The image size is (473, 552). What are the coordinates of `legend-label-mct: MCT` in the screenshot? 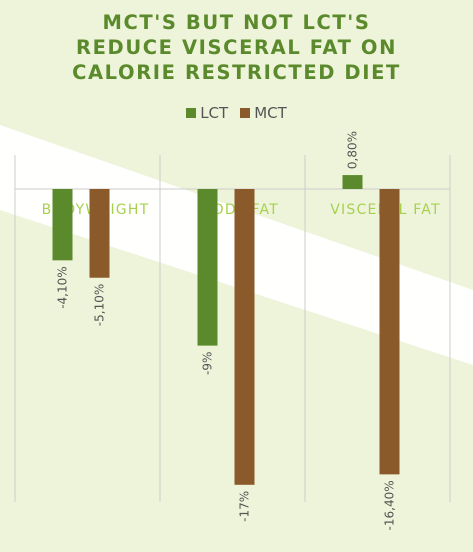 It's located at (270, 113).